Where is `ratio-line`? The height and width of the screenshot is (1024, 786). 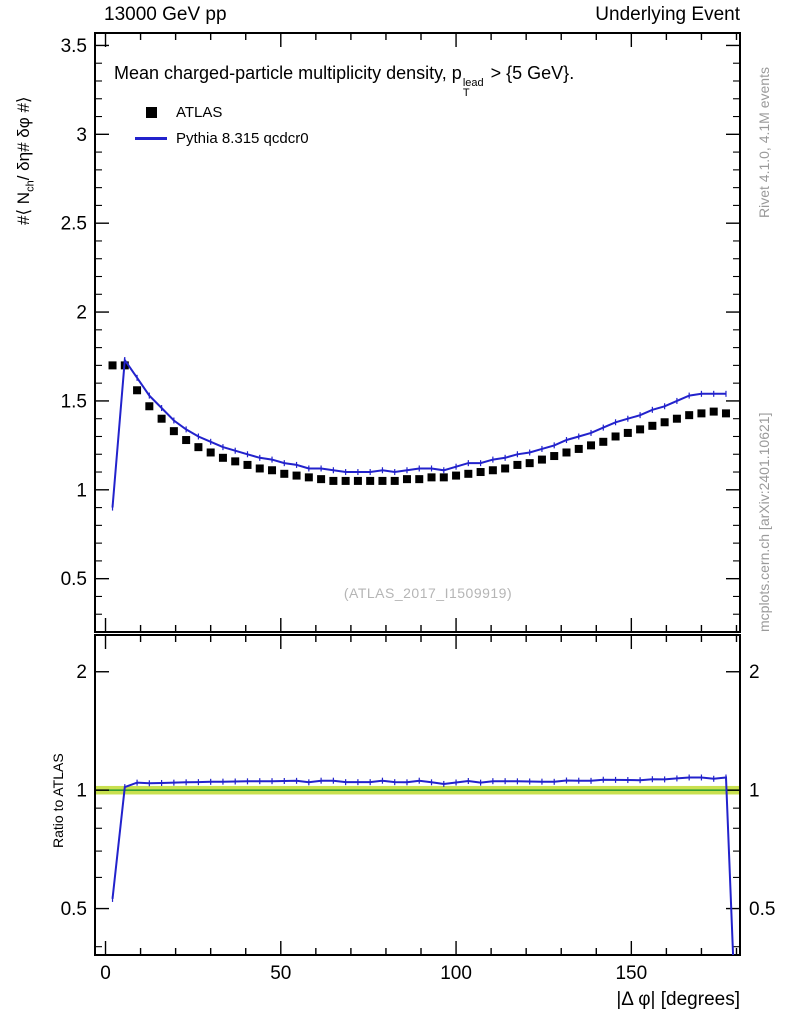
ratio-line is located at coordinates (423, 865).